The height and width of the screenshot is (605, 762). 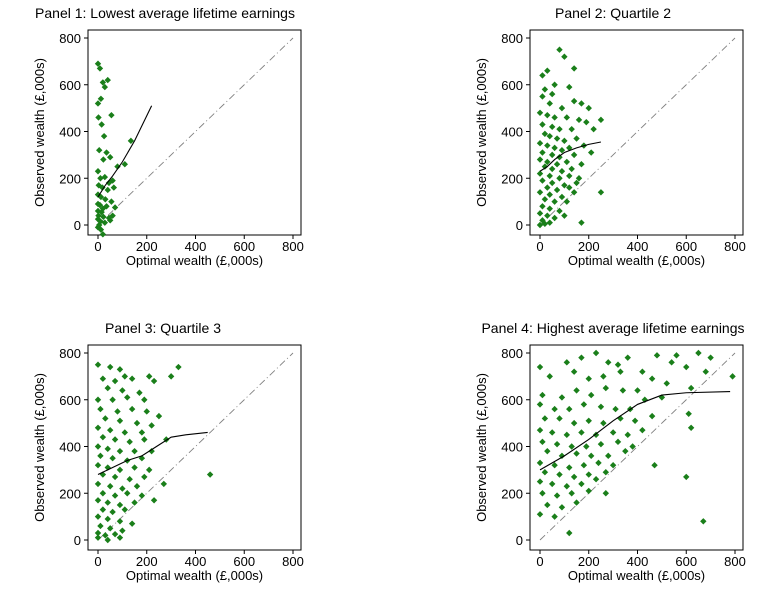 What do you see at coordinates (686, 561) in the screenshot?
I see `x-tick-label: 600` at bounding box center [686, 561].